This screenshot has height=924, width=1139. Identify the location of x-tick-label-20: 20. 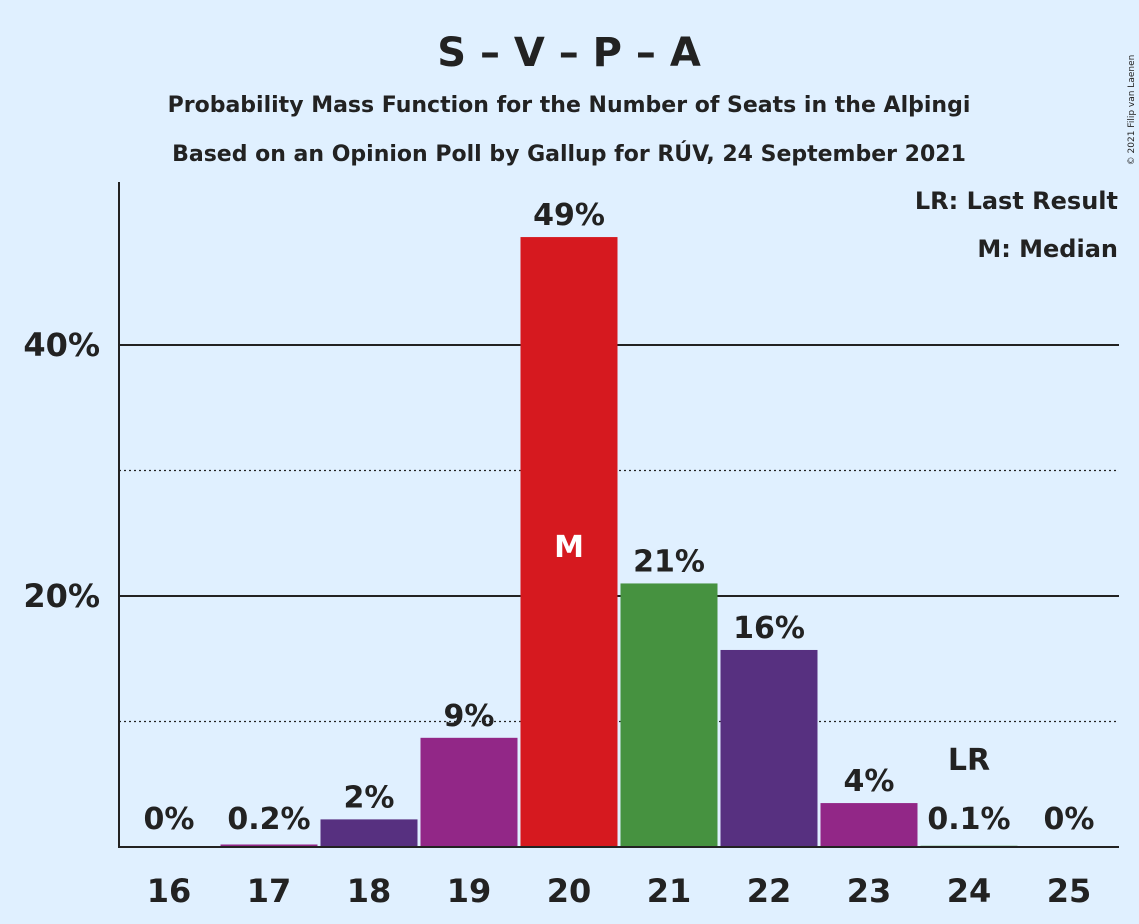
(569, 891).